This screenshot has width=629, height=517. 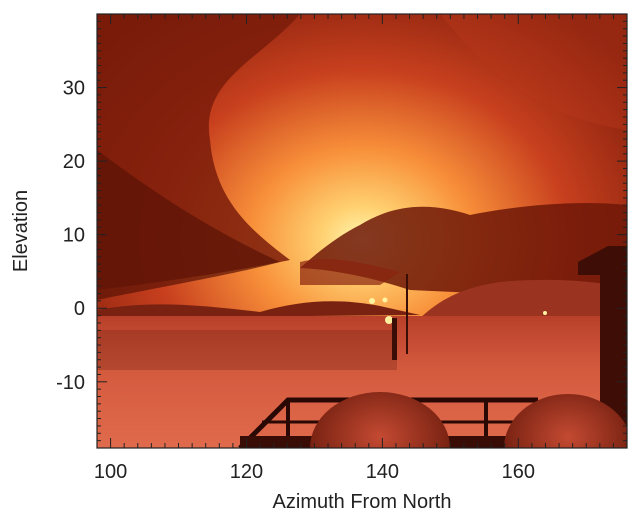 What do you see at coordinates (382, 472) in the screenshot?
I see `x-tick-label: 140` at bounding box center [382, 472].